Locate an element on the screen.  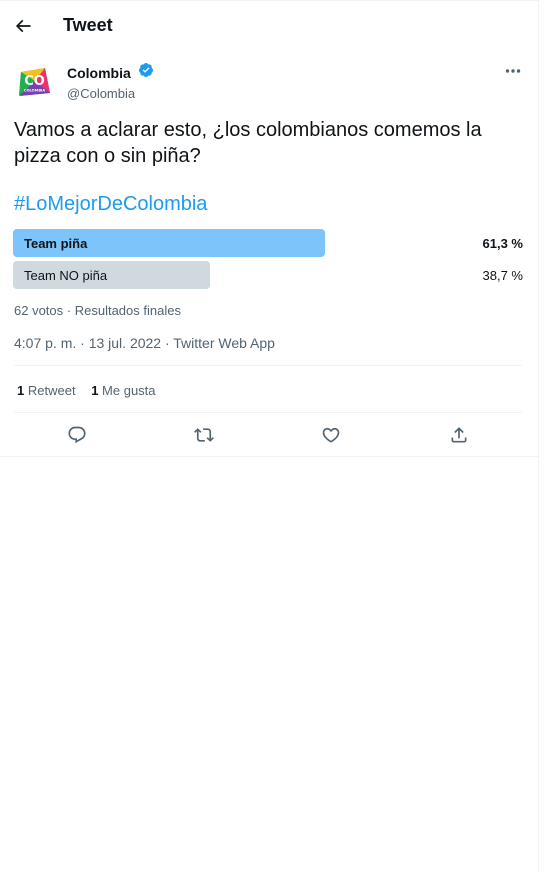
colombia-logo-icon: CO COLOMBIA is located at coordinates (34, 82).